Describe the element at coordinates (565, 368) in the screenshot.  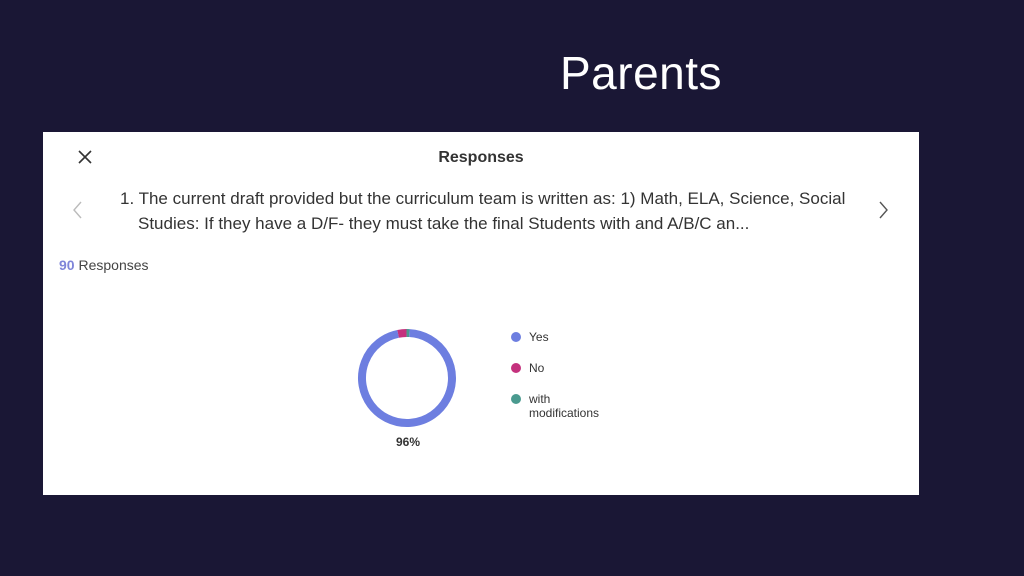
I see `legend-item-no: No` at that location.